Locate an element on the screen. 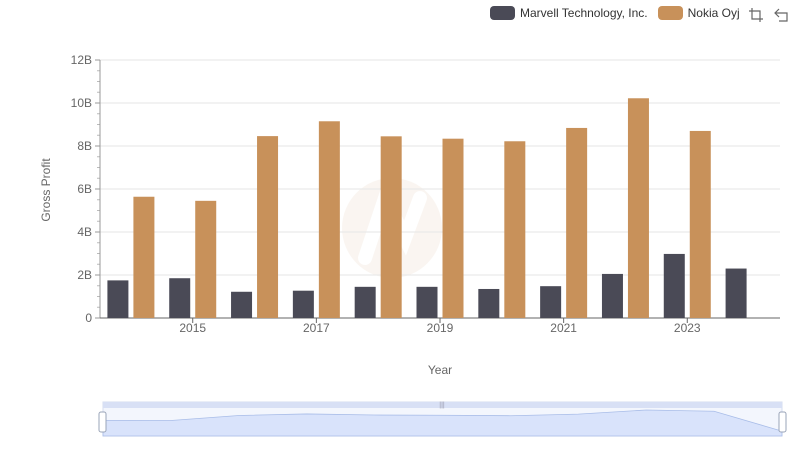 Image resolution: width=800 pixels, height=461 pixels. y-tick-label: 4B is located at coordinates (84, 232).